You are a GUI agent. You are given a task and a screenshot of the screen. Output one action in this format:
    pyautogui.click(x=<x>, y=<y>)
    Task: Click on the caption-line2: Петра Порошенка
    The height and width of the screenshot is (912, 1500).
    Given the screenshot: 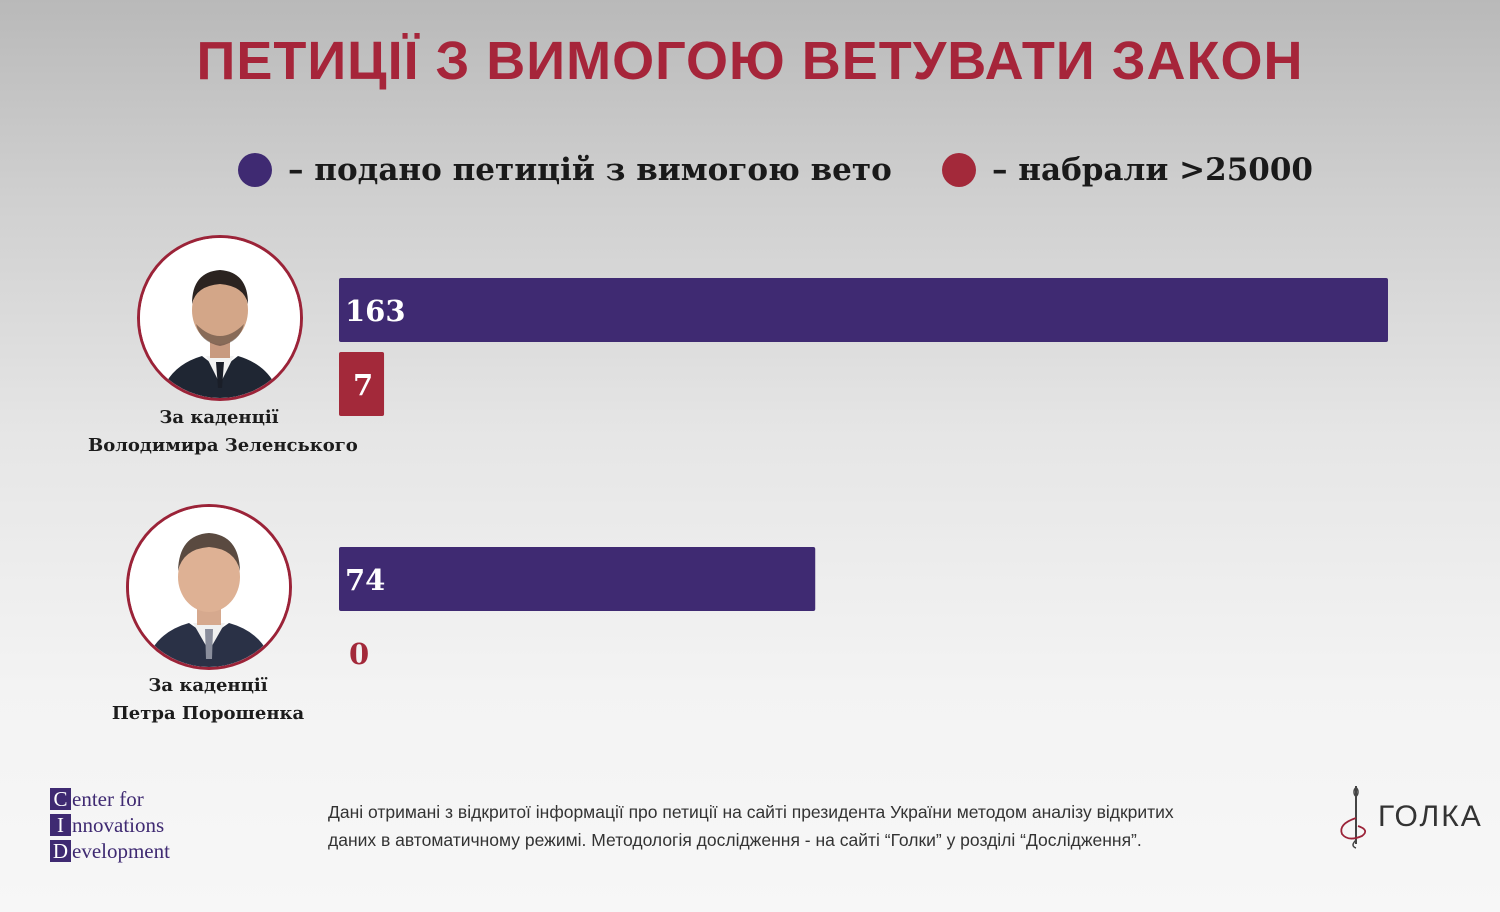 What is the action you would take?
    pyautogui.click(x=208, y=713)
    